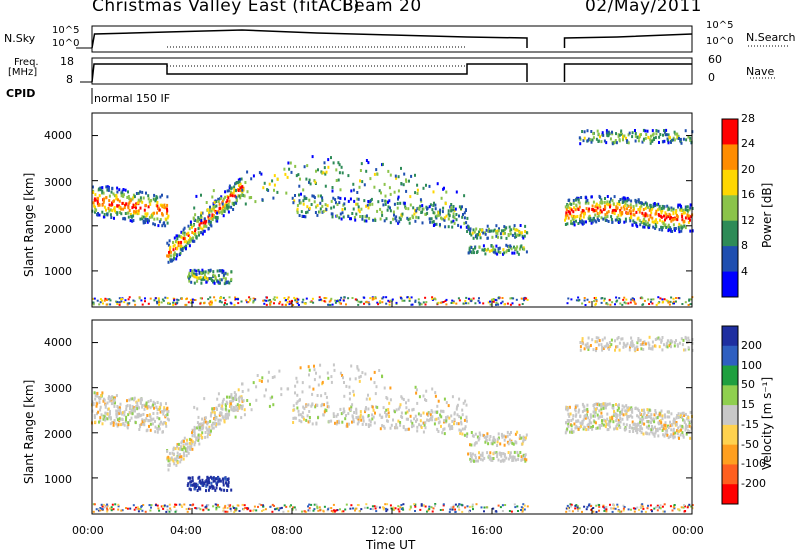  I want to click on colorbar-tick-label: 200, so click(751, 345).